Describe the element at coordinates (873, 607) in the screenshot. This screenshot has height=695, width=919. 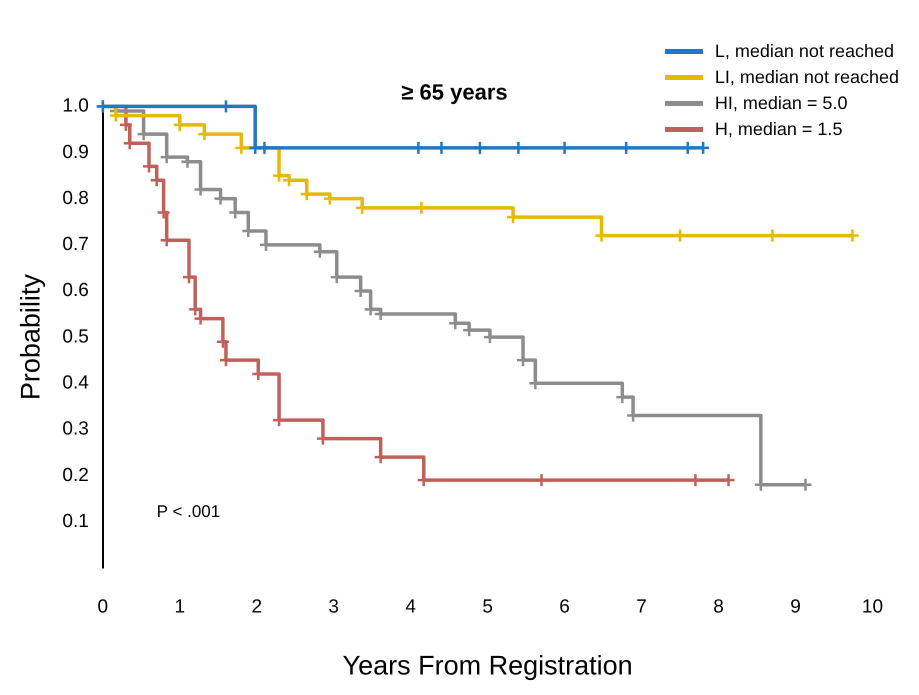
I see `x-tick-label: 10` at that location.